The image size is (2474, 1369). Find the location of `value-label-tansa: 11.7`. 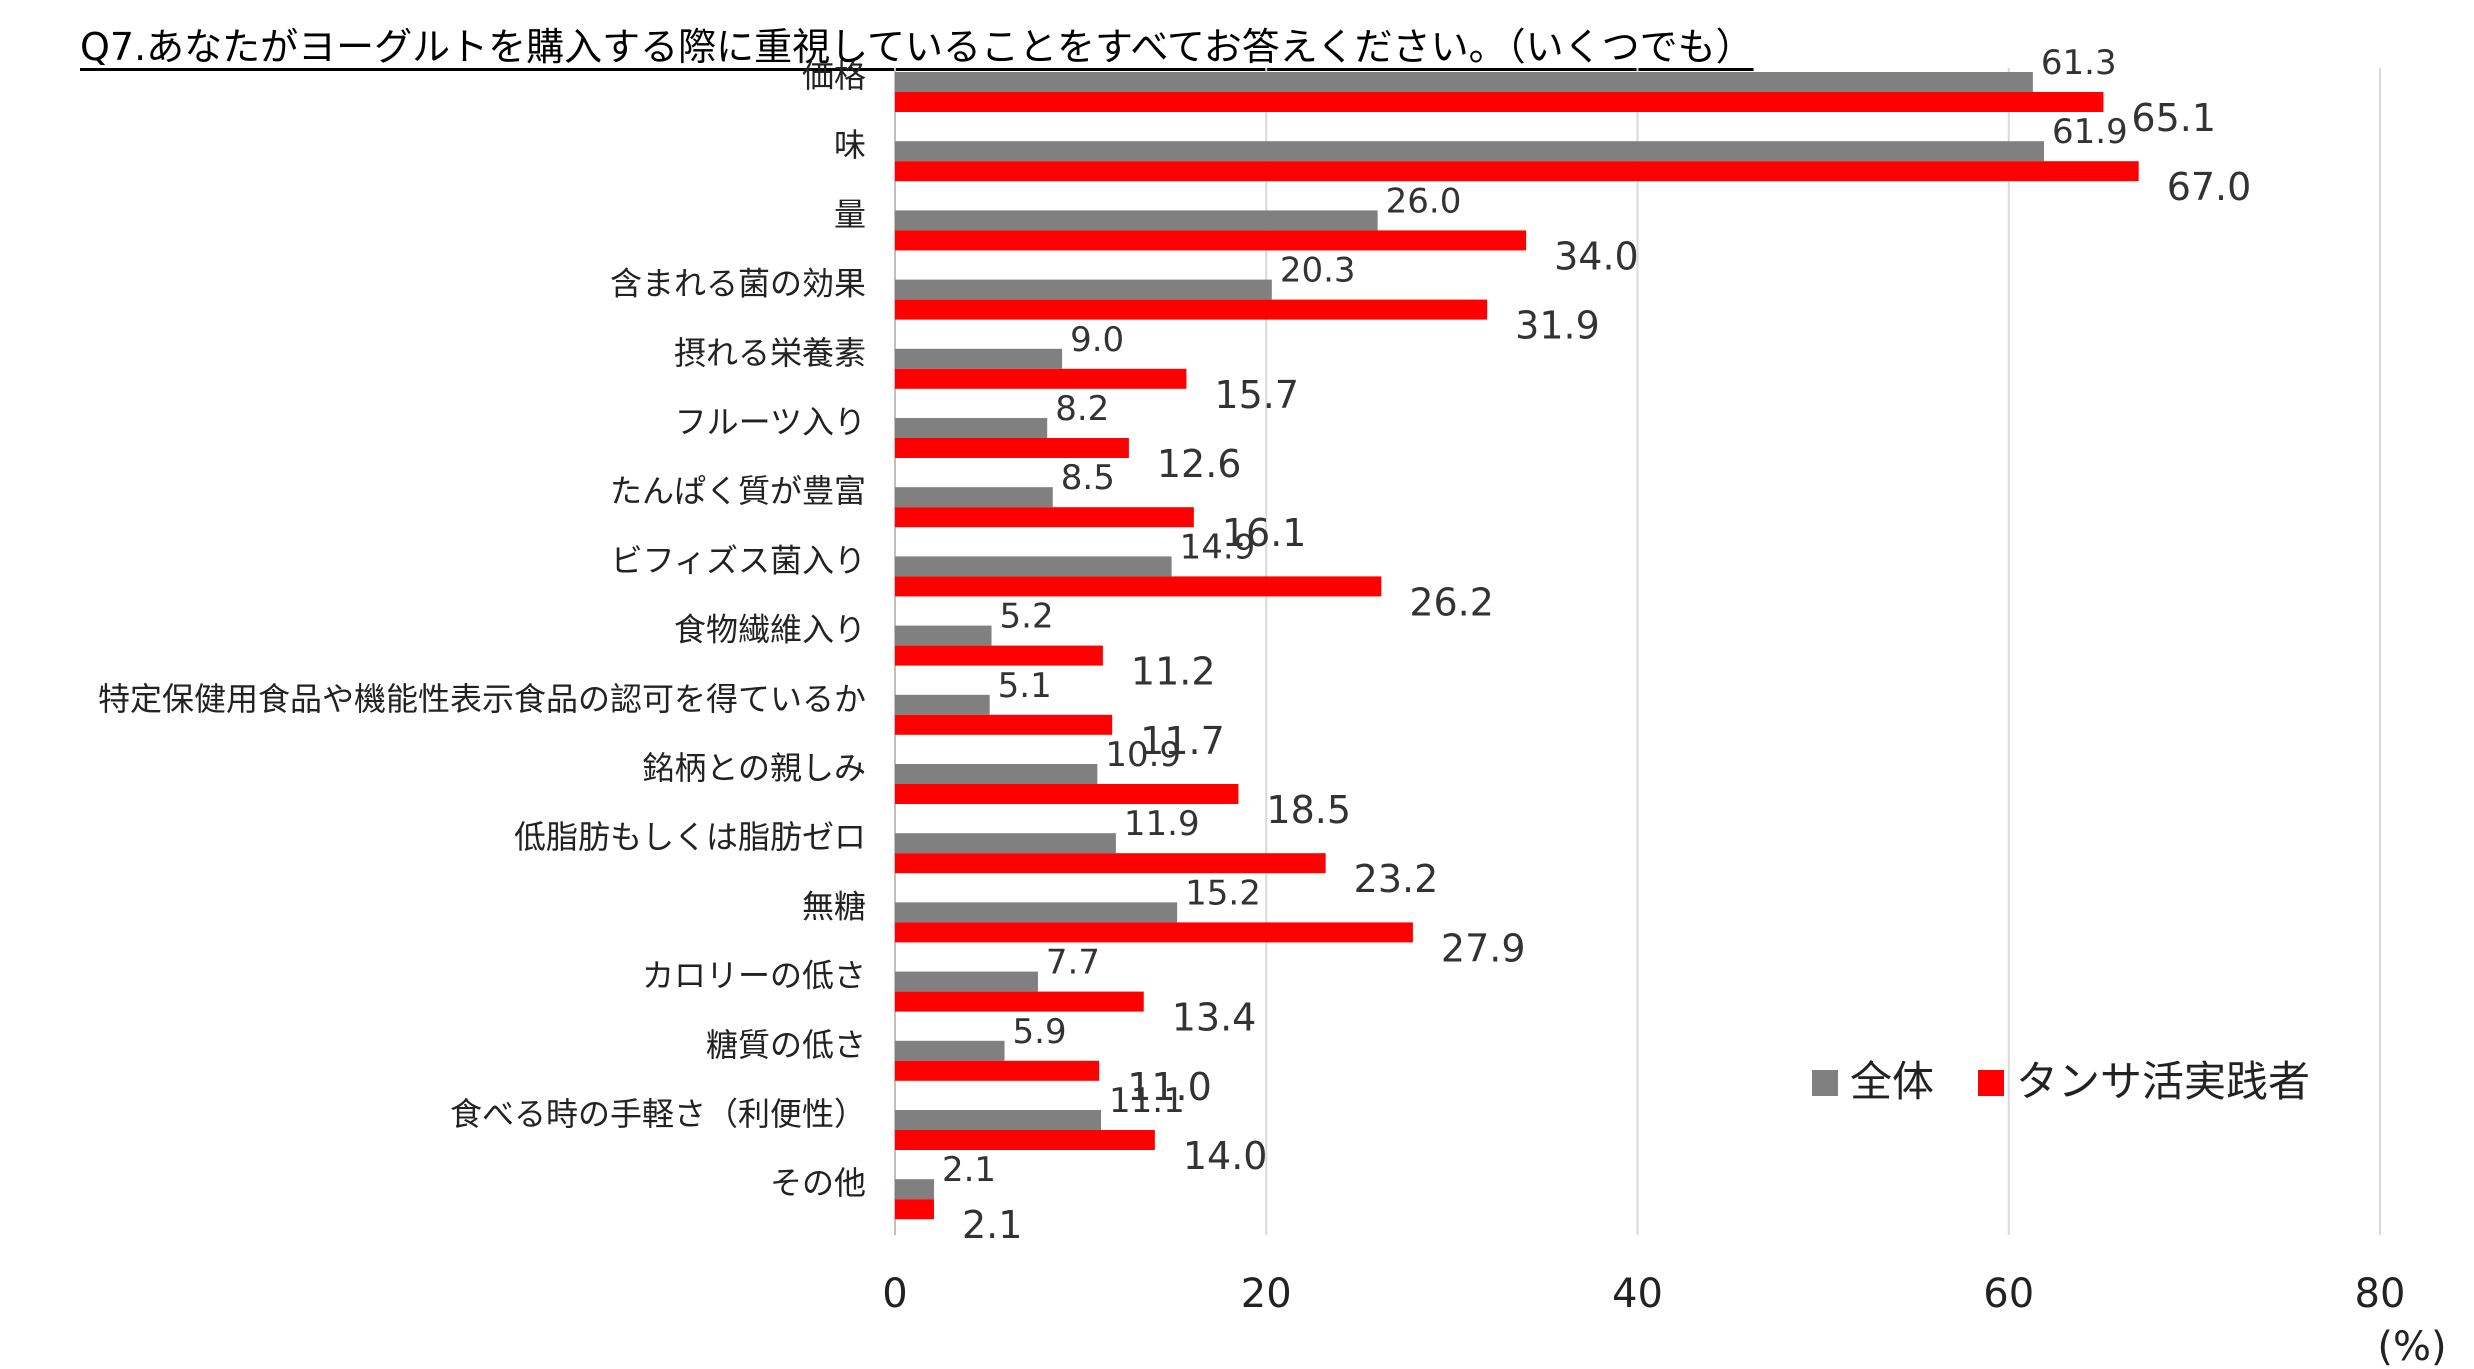

value-label-tansa: 11.7 is located at coordinates (1182, 741).